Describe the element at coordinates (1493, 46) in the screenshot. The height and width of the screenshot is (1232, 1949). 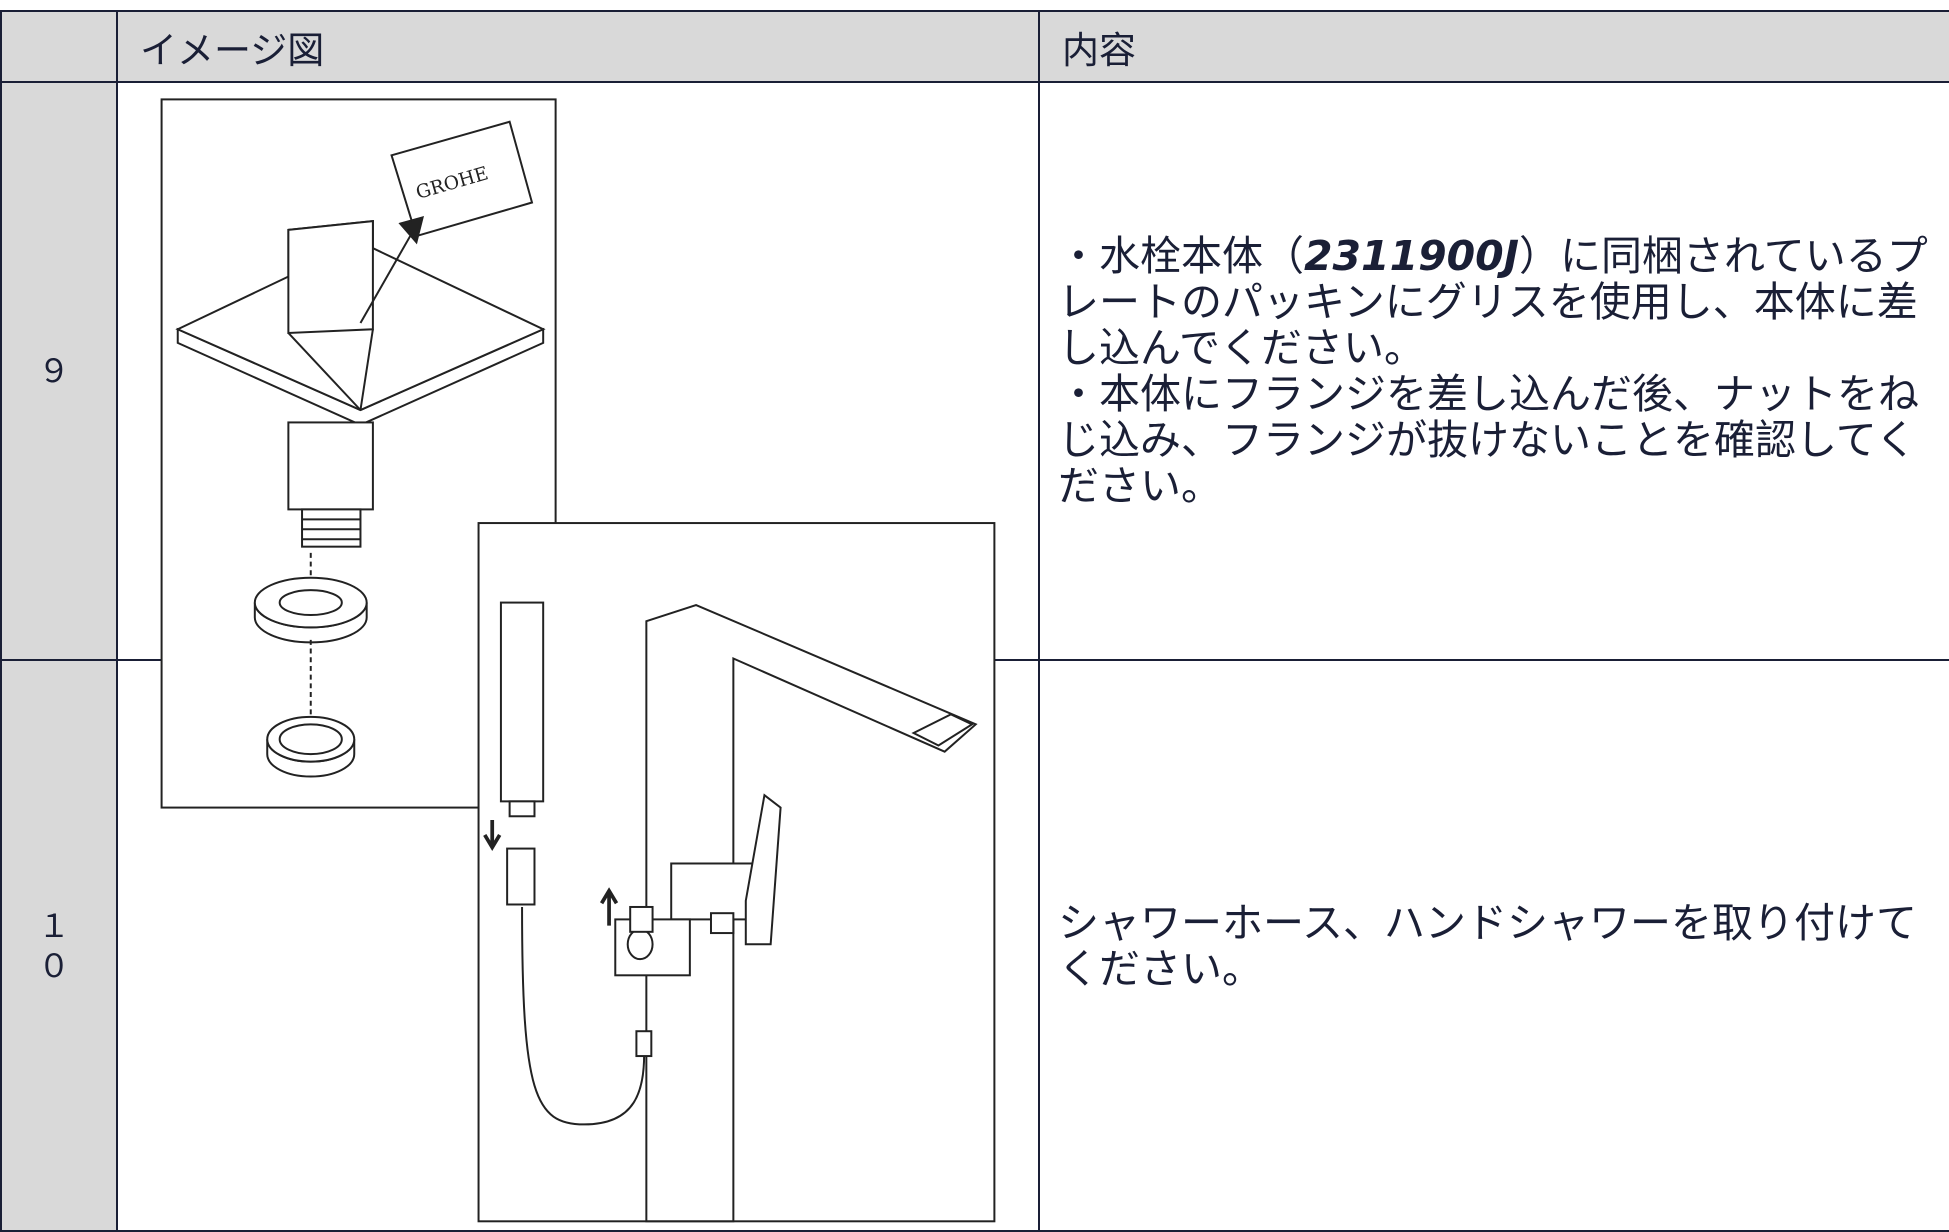
I see `header-cell: 内容` at that location.